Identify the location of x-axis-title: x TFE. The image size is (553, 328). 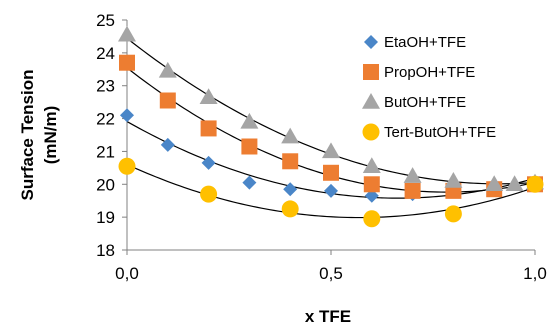
(328, 316).